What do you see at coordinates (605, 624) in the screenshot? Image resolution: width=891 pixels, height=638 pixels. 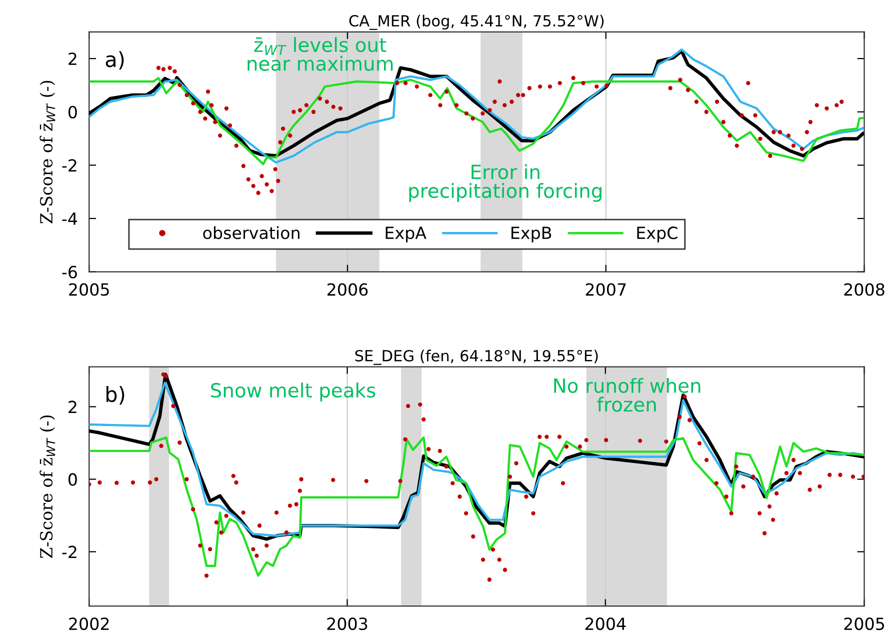 I see `x-tick-label: 2004` at bounding box center [605, 624].